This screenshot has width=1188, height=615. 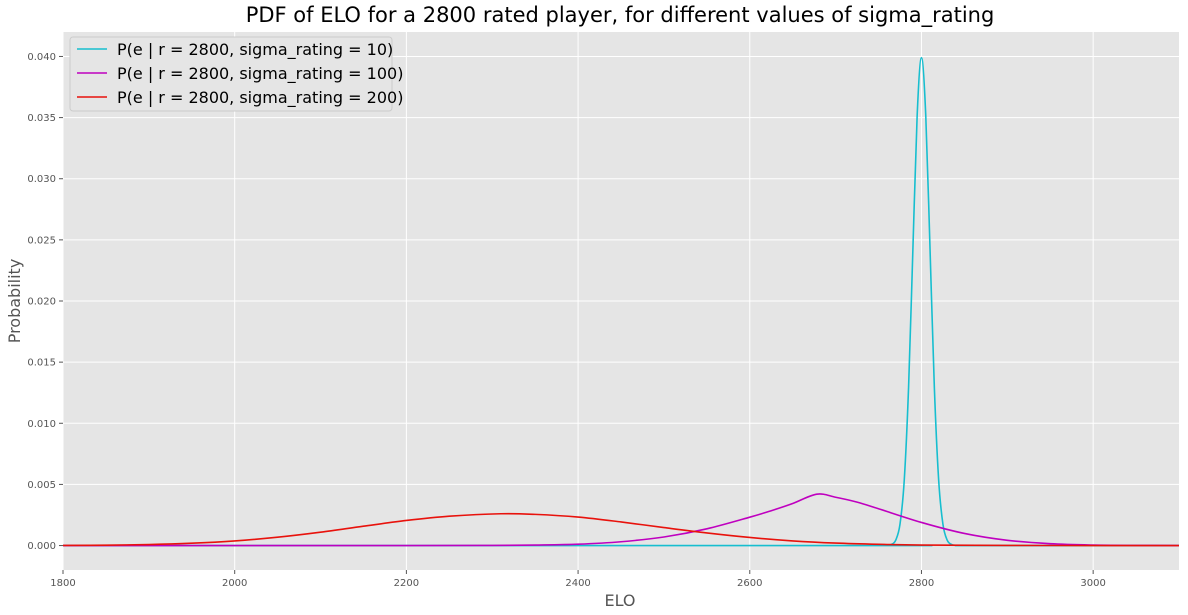 I want to click on y-tick-label: 0.035, so click(x=41, y=118).